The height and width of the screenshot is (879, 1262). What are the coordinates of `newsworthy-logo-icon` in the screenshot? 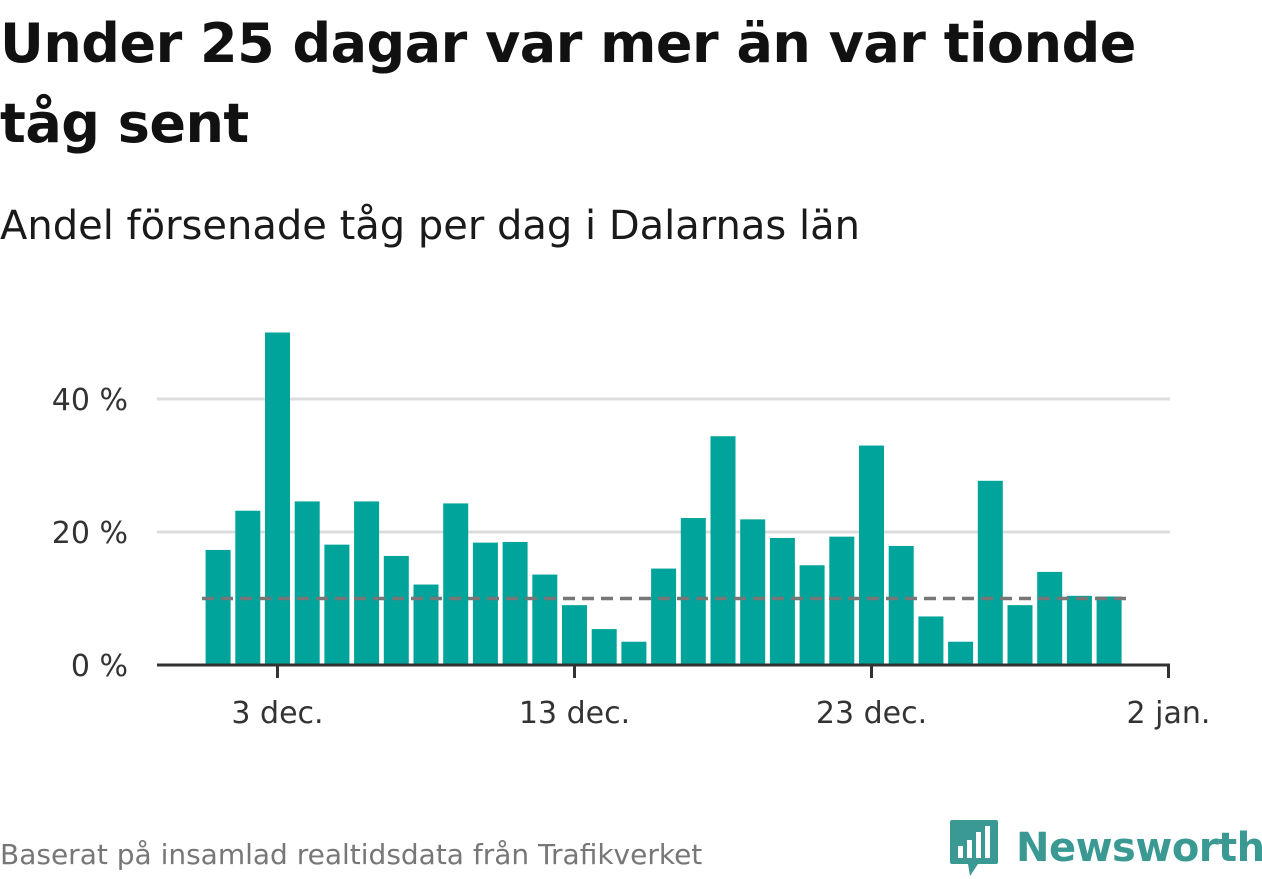 It's located at (974, 848).